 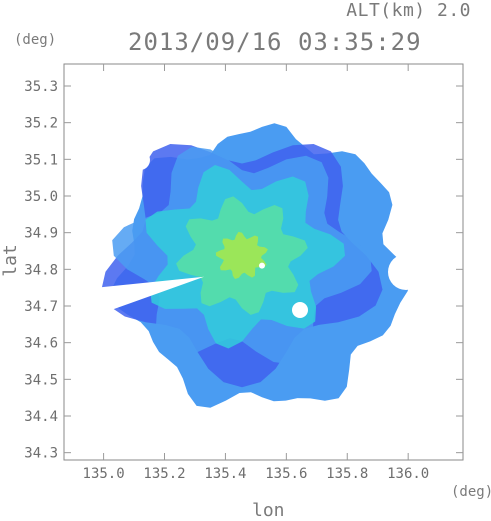 I want to click on y-tick-label: 35.2, so click(x=41, y=124).